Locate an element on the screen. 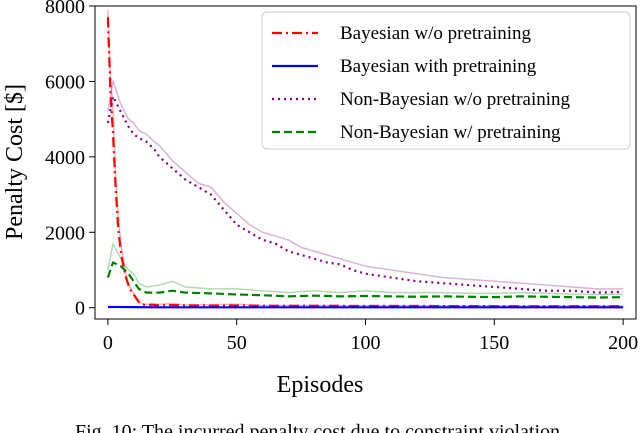 This screenshot has height=433, width=640. y-tick-label: 8000 is located at coordinates (65, 9).